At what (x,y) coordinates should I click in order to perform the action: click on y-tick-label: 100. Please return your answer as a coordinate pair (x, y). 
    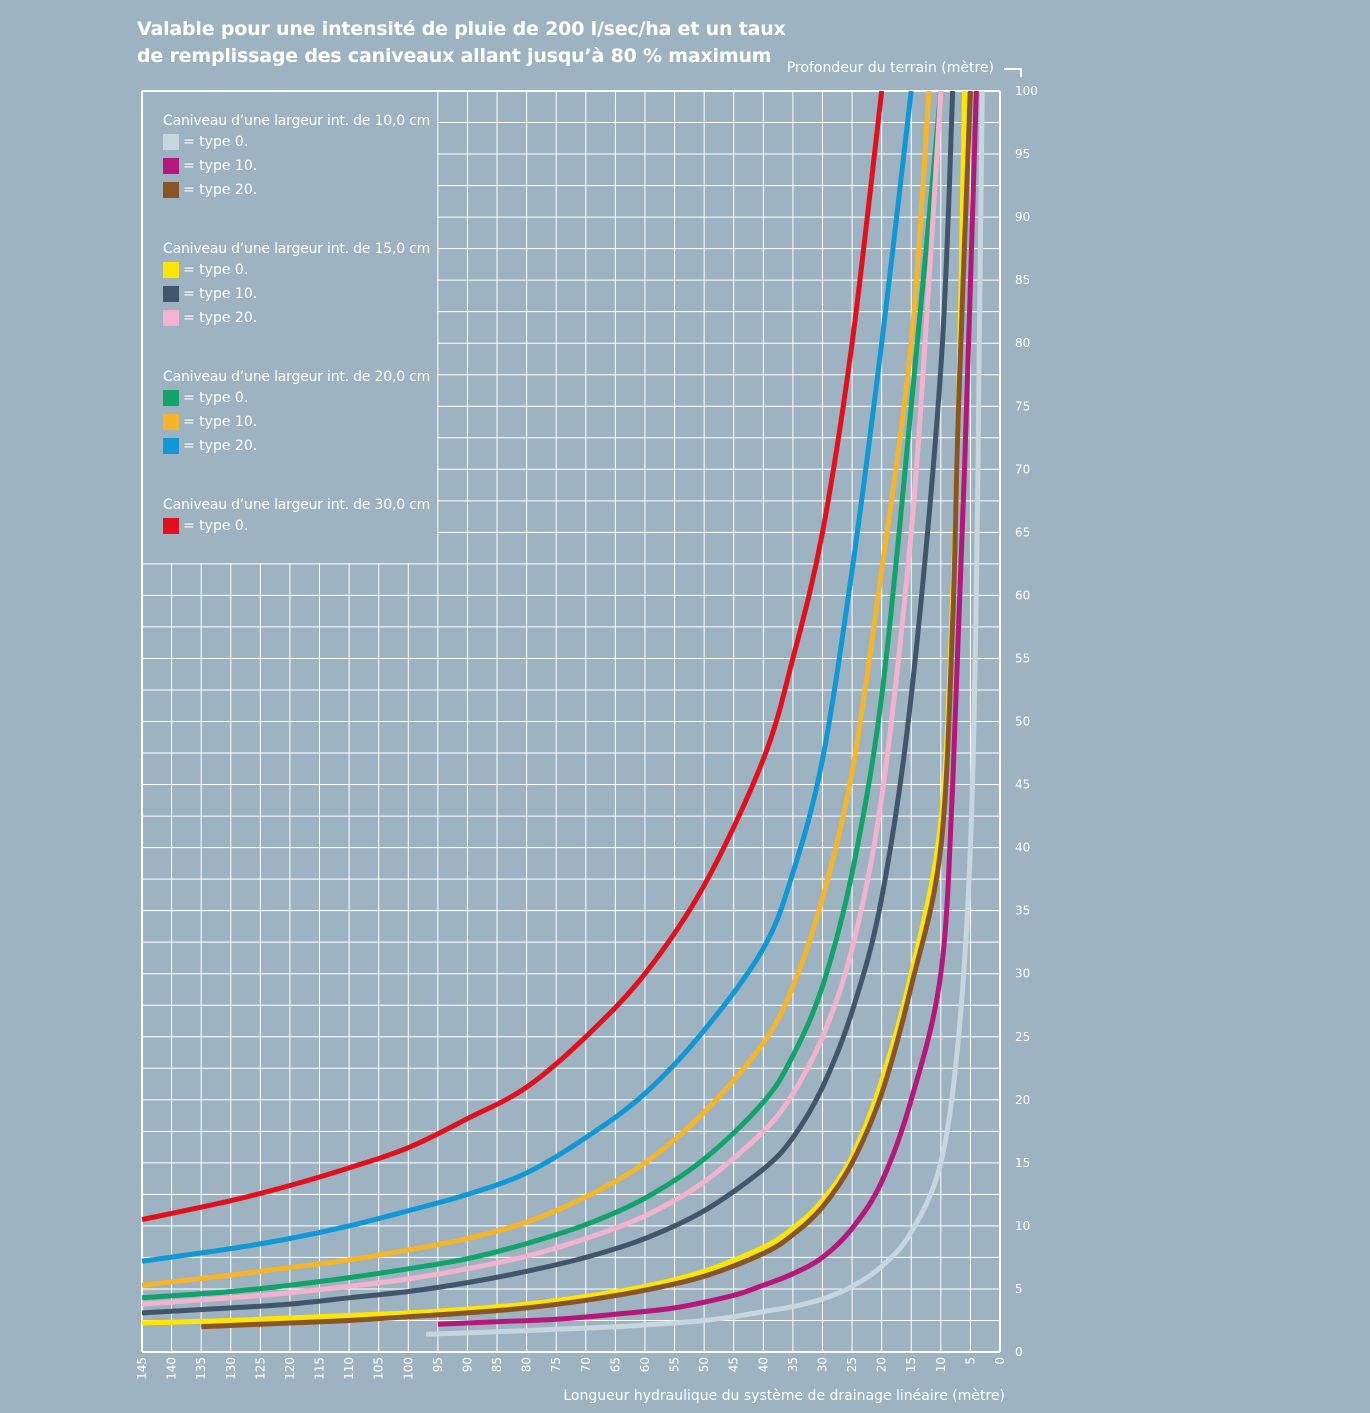
    Looking at the image, I should click on (1026, 91).